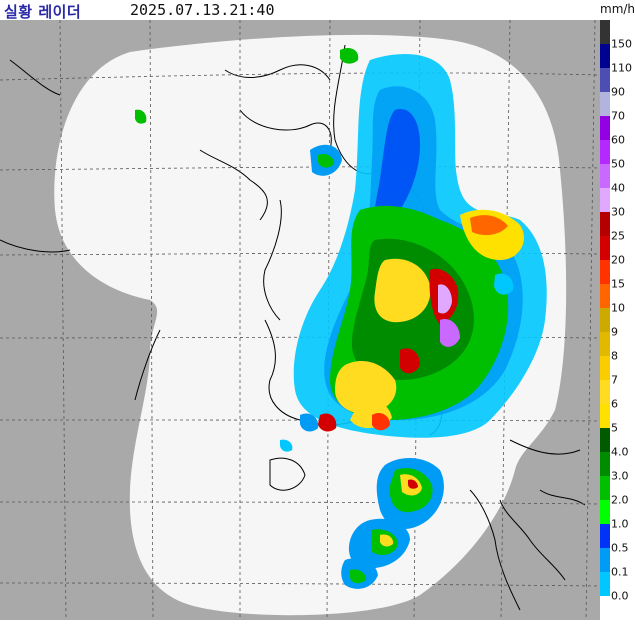 The width and height of the screenshot is (635, 624). What do you see at coordinates (618, 164) in the screenshot?
I see `legend-label: 50` at bounding box center [618, 164].